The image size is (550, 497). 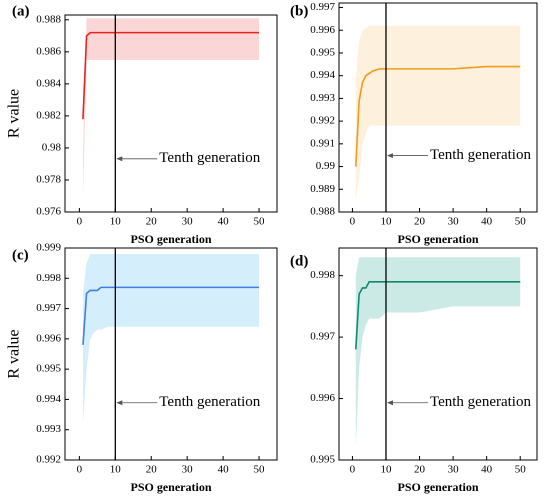 I want to click on panel-label: (d), so click(x=299, y=261).